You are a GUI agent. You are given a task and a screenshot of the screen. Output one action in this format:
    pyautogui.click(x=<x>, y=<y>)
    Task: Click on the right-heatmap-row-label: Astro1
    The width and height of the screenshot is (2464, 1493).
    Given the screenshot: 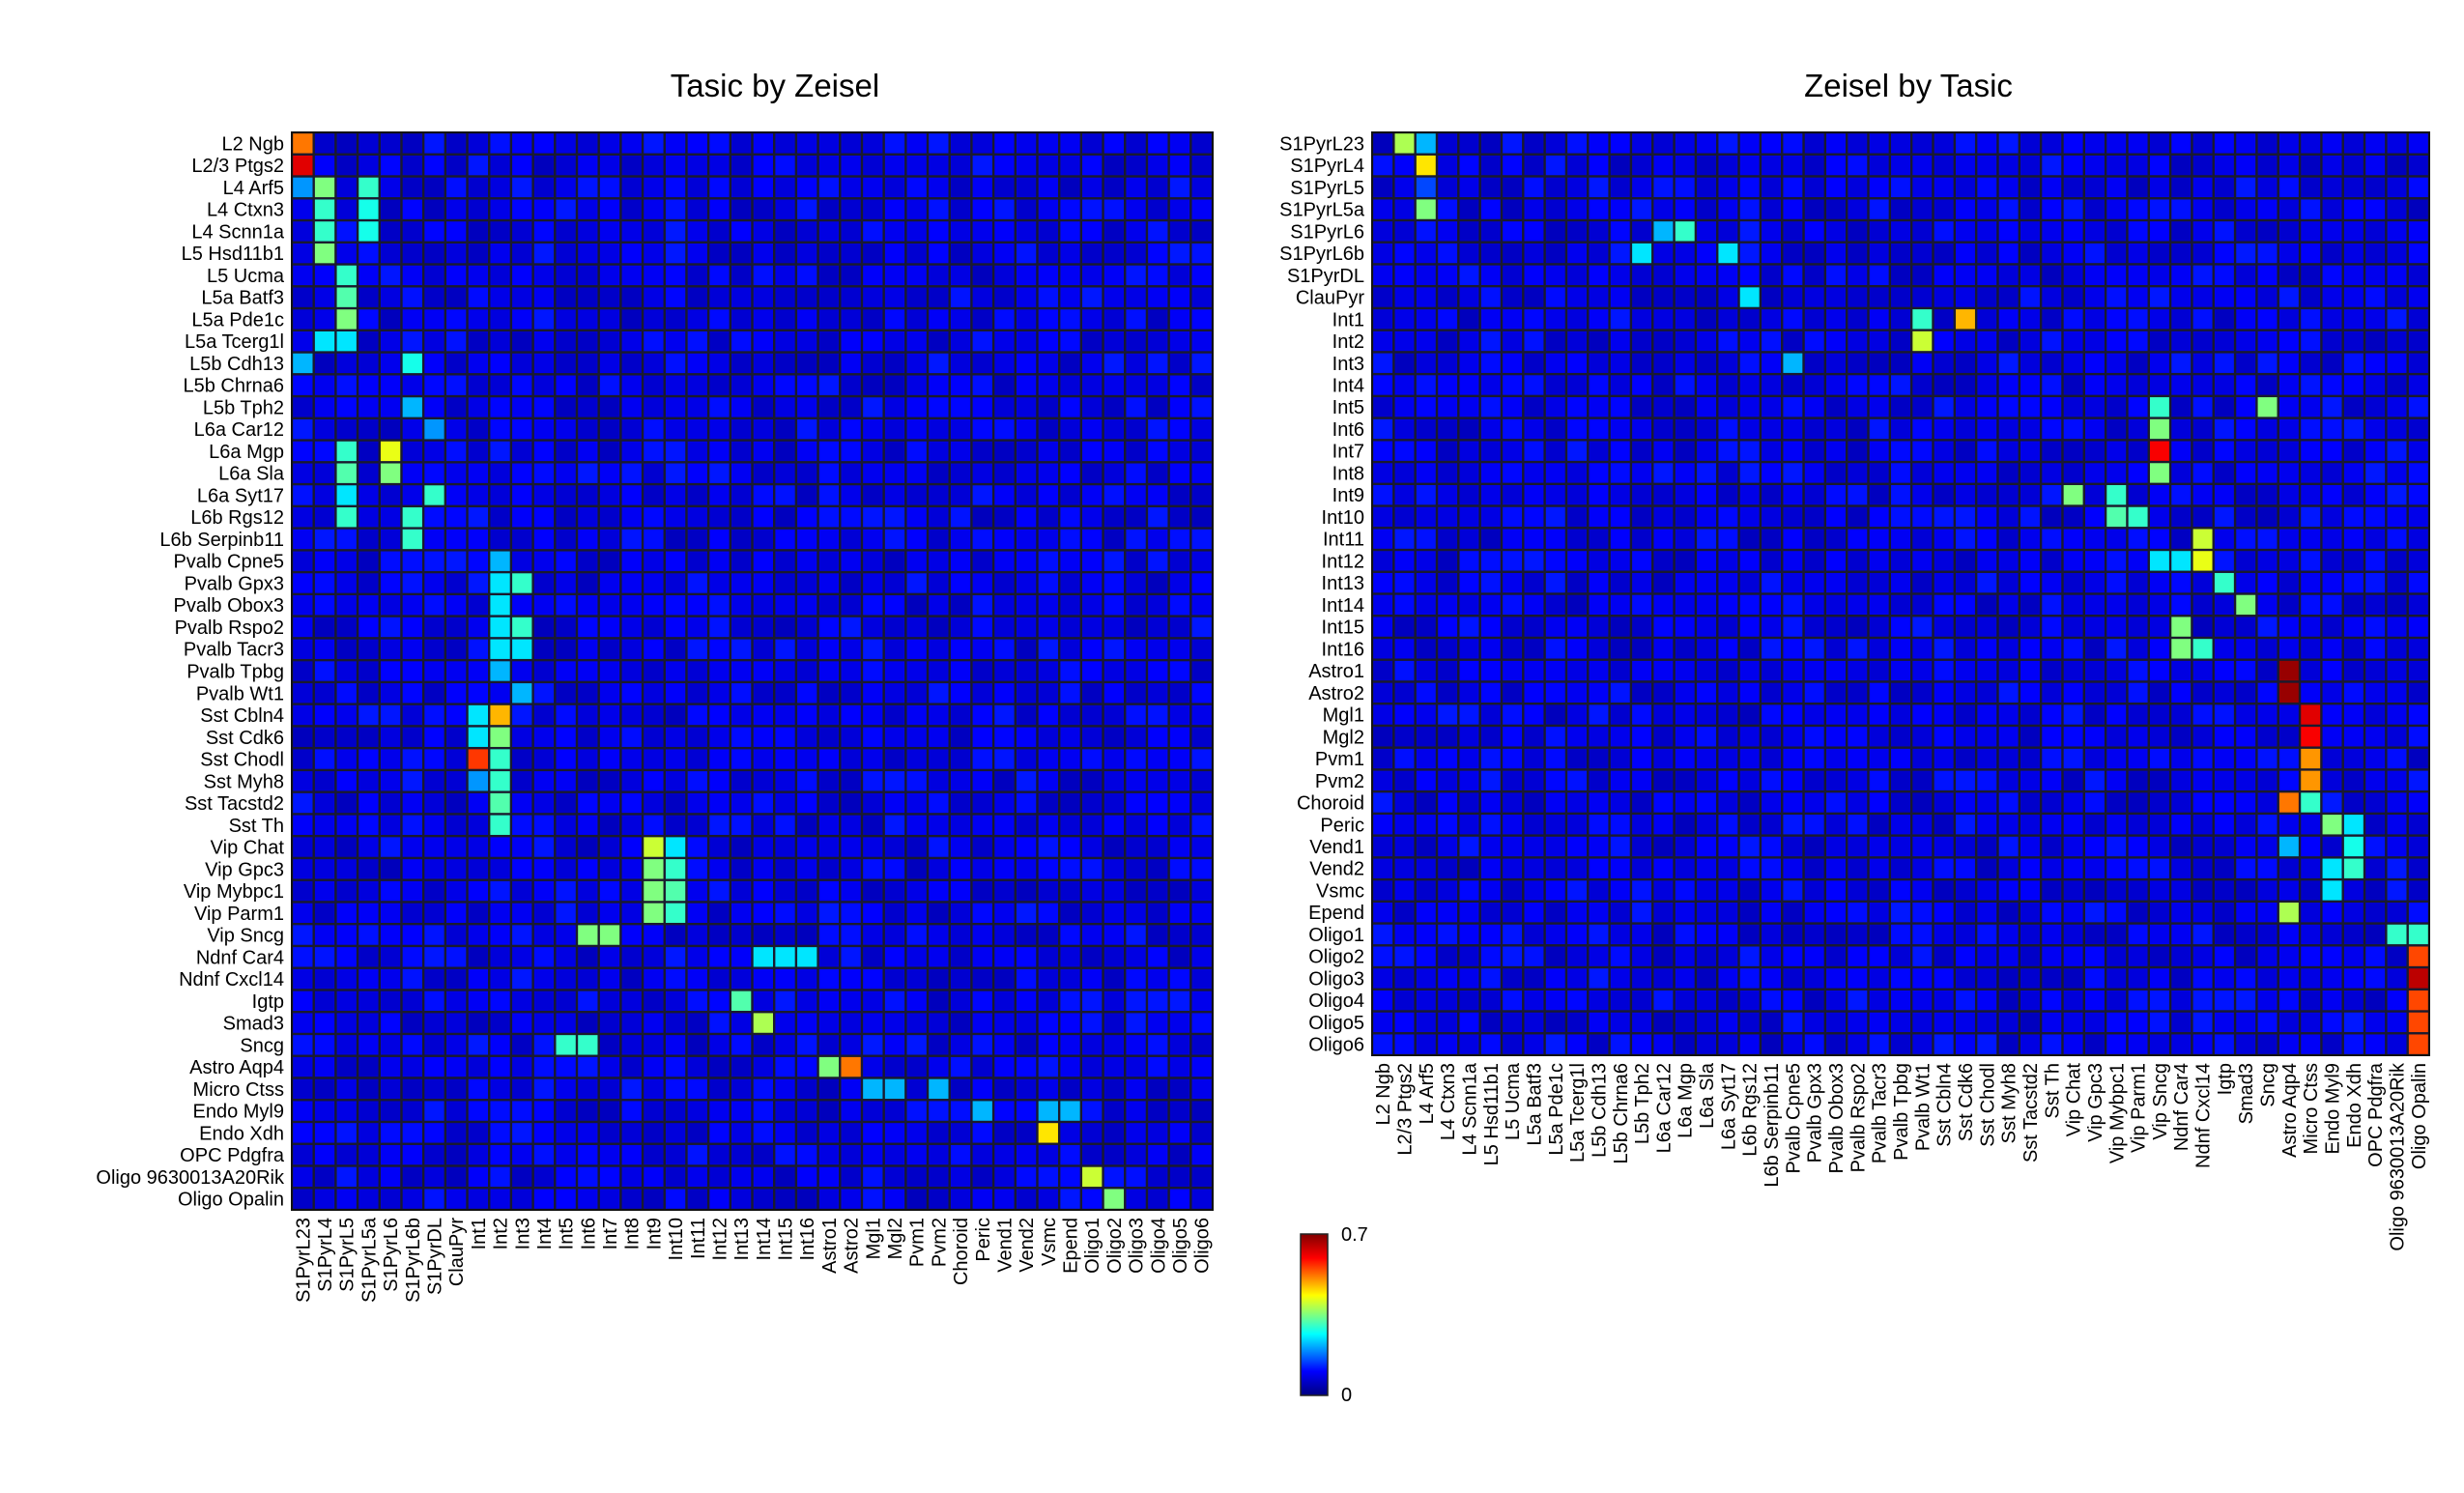 What is the action you would take?
    pyautogui.click(x=1336, y=671)
    